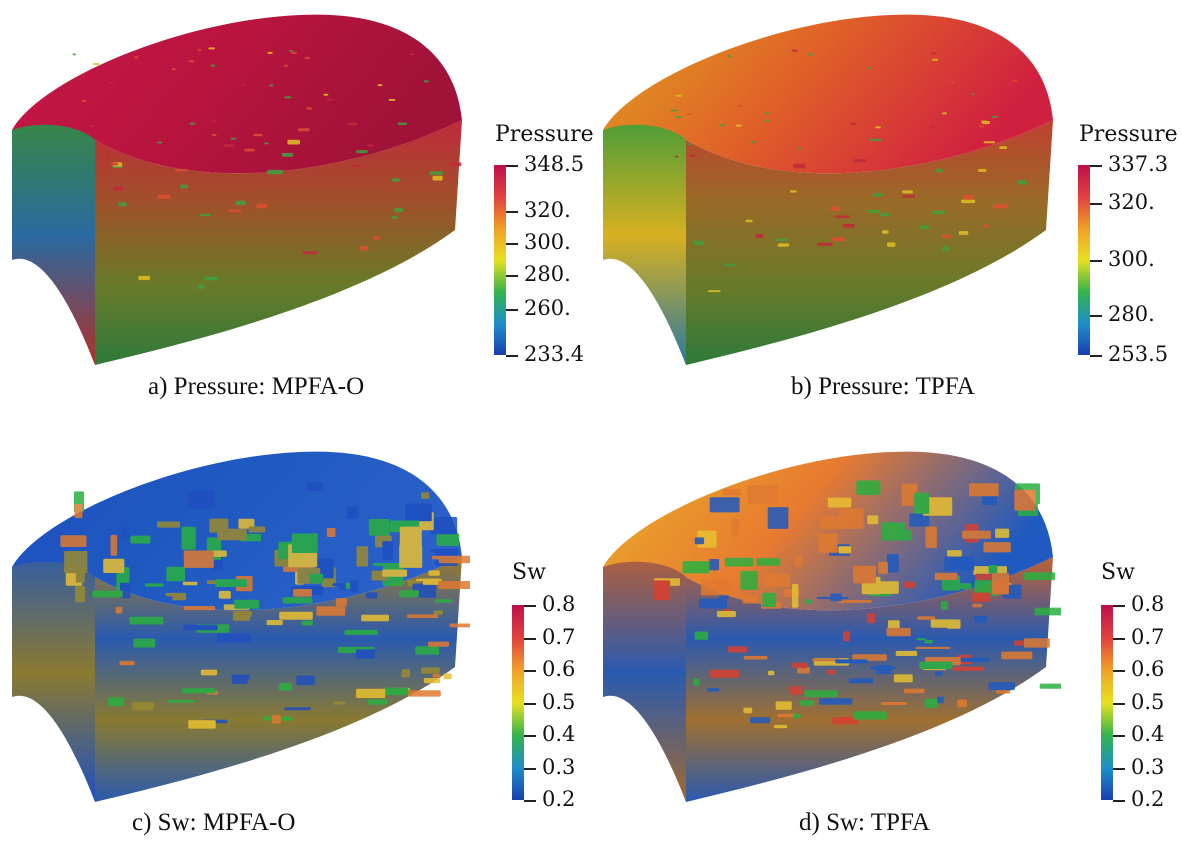  I want to click on colorbar-tick-label: 337.3, so click(1138, 164).